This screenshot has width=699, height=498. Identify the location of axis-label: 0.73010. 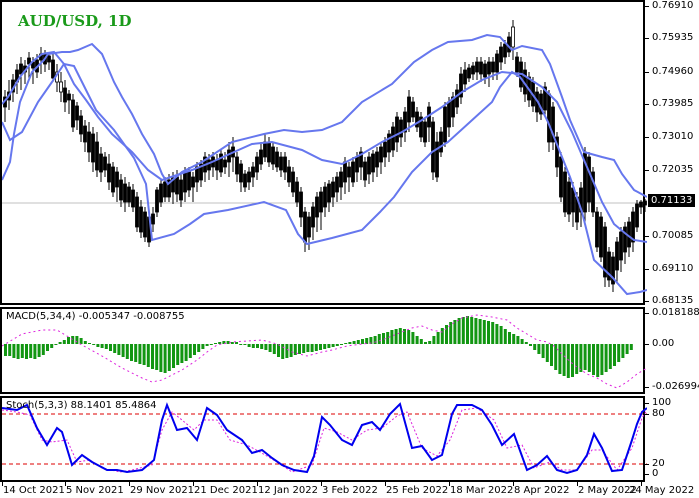
(673, 136).